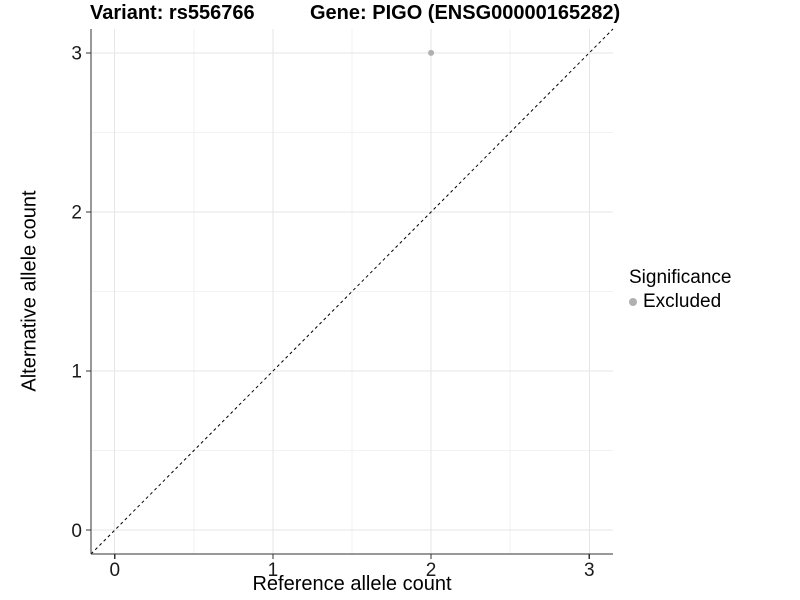 This screenshot has width=800, height=600. What do you see at coordinates (352, 584) in the screenshot?
I see `x-axis-title: Reference allele count` at bounding box center [352, 584].